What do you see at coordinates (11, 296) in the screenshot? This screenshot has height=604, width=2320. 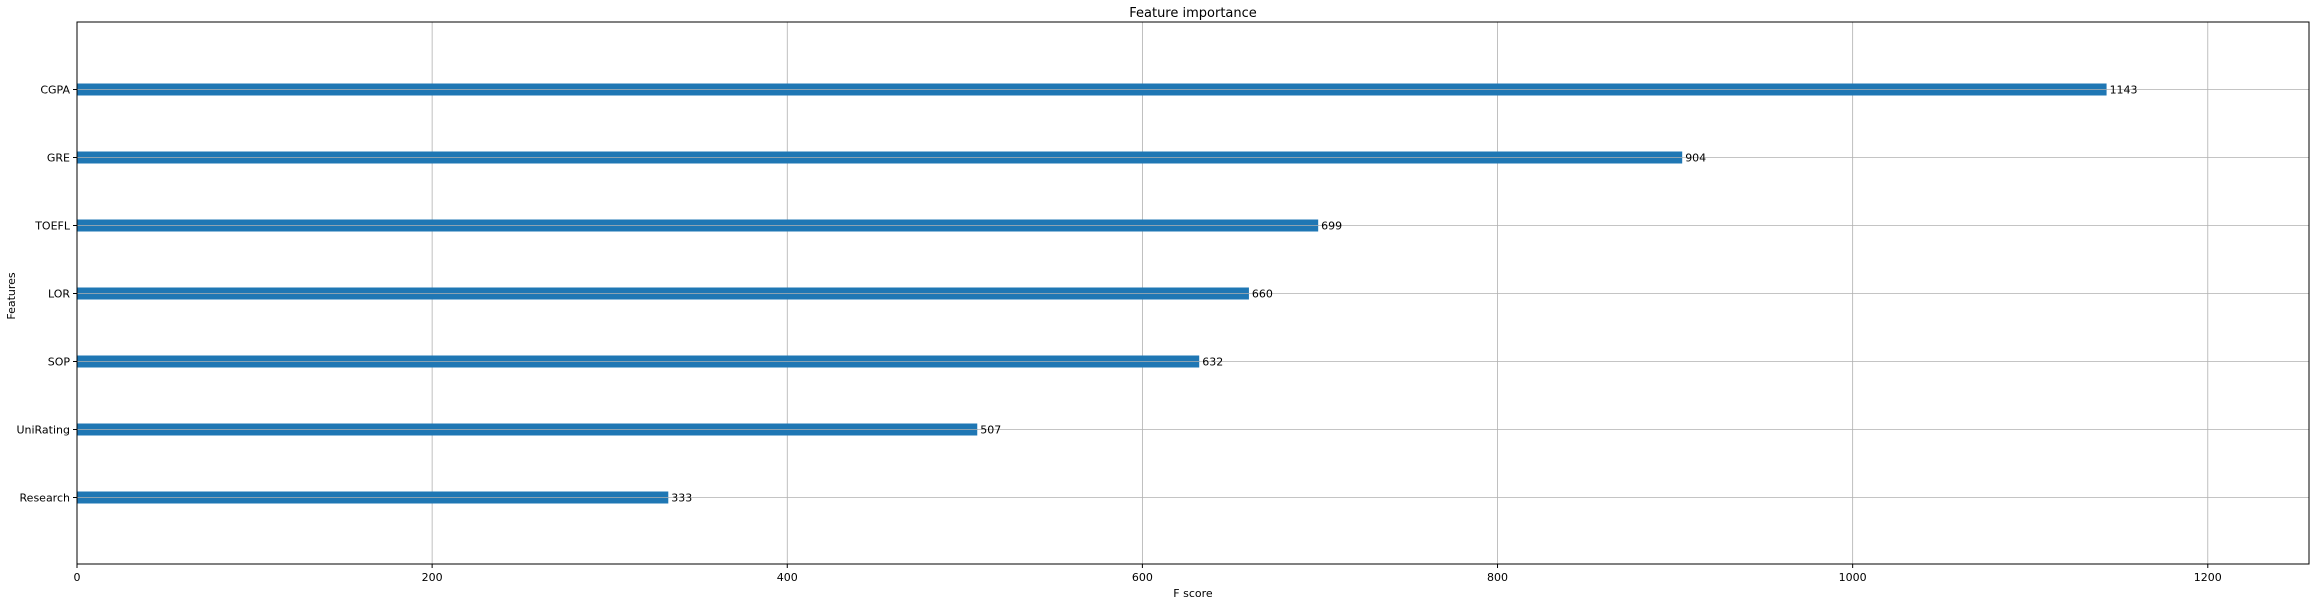 I see `y-axis-label: Features` at bounding box center [11, 296].